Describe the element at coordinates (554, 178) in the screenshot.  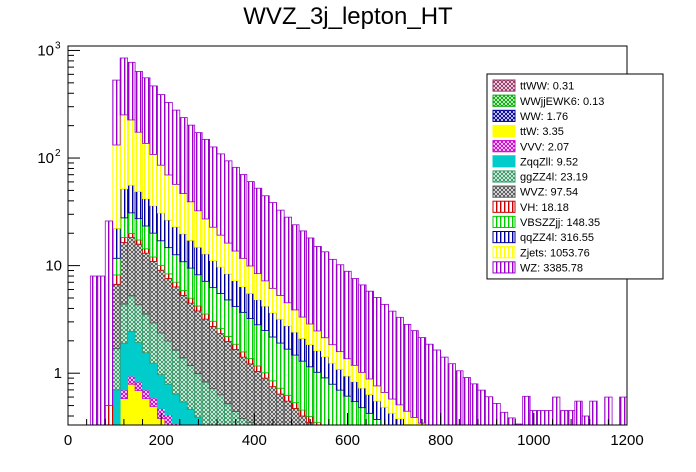
I see `legend-label-ggZZ4l: ggZZ4l: 23.19` at that location.